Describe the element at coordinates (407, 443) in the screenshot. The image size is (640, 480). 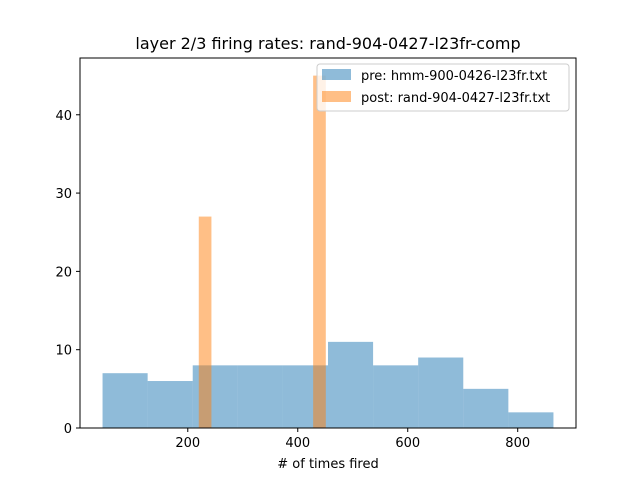
I see `x-tick-label: 600` at that location.